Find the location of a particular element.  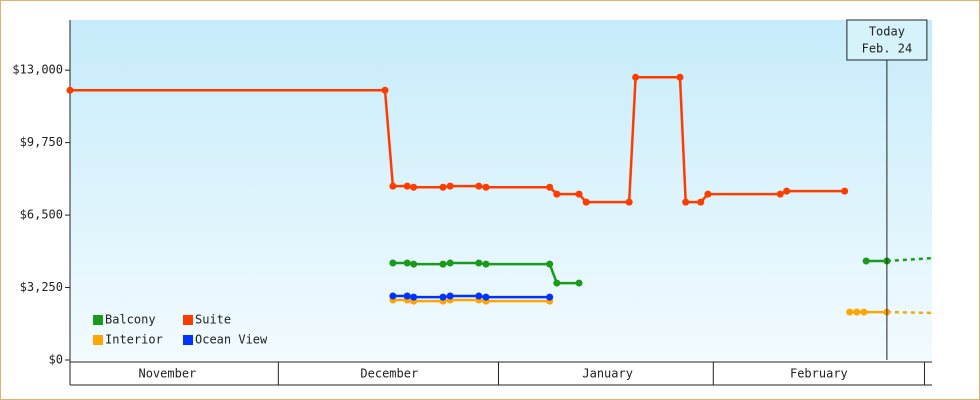

today-date: Feb. 24 is located at coordinates (887, 49).